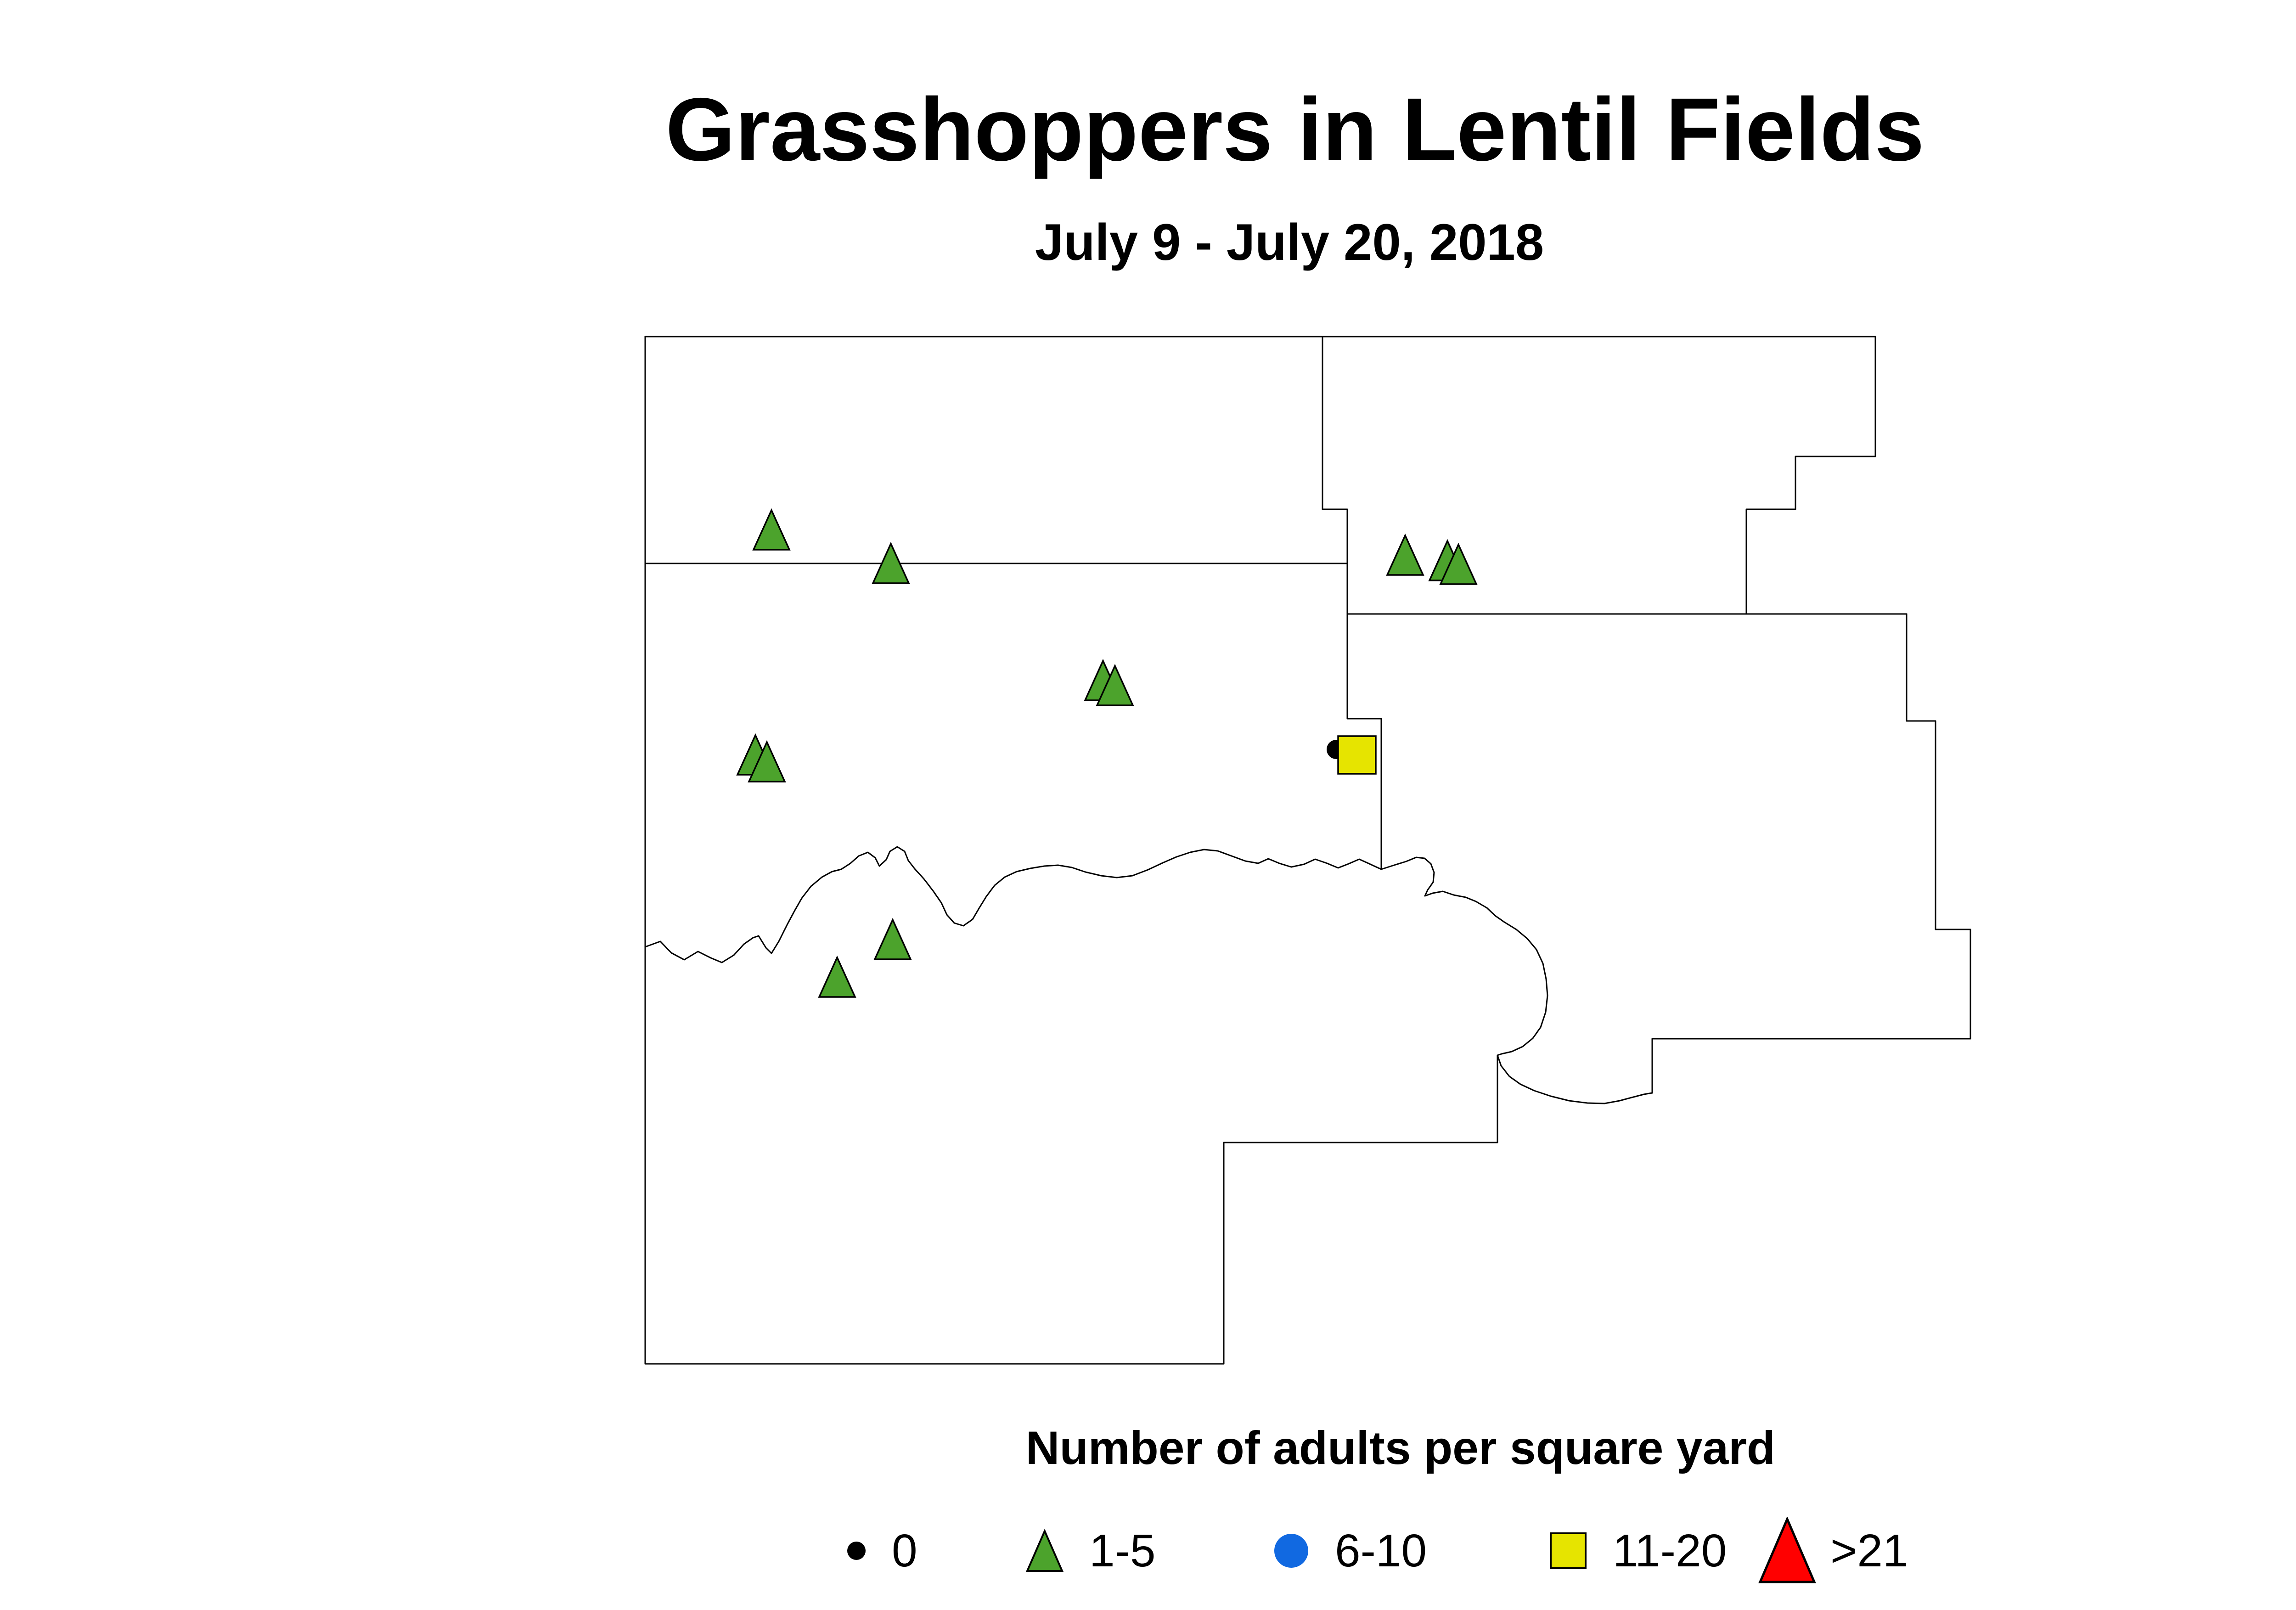 The width and height of the screenshot is (2296, 1610). Describe the element at coordinates (1122, 1551) in the screenshot. I see `legend-label-1-5: 1-5` at that location.